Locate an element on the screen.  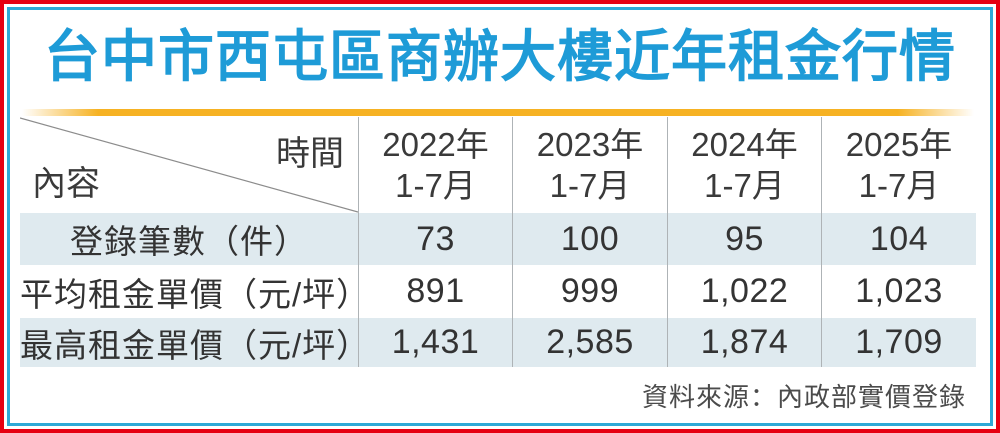
col-header-year: 2024年 is located at coordinates (744, 144).